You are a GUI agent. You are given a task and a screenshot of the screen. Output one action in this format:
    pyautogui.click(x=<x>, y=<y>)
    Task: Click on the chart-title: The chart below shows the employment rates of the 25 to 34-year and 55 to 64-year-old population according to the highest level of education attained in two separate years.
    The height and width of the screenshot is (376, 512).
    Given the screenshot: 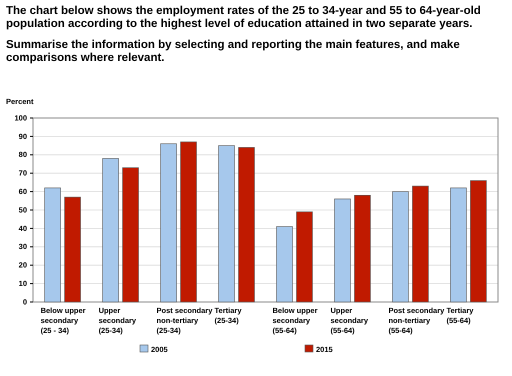 What is the action you would take?
    pyautogui.click(x=243, y=17)
    